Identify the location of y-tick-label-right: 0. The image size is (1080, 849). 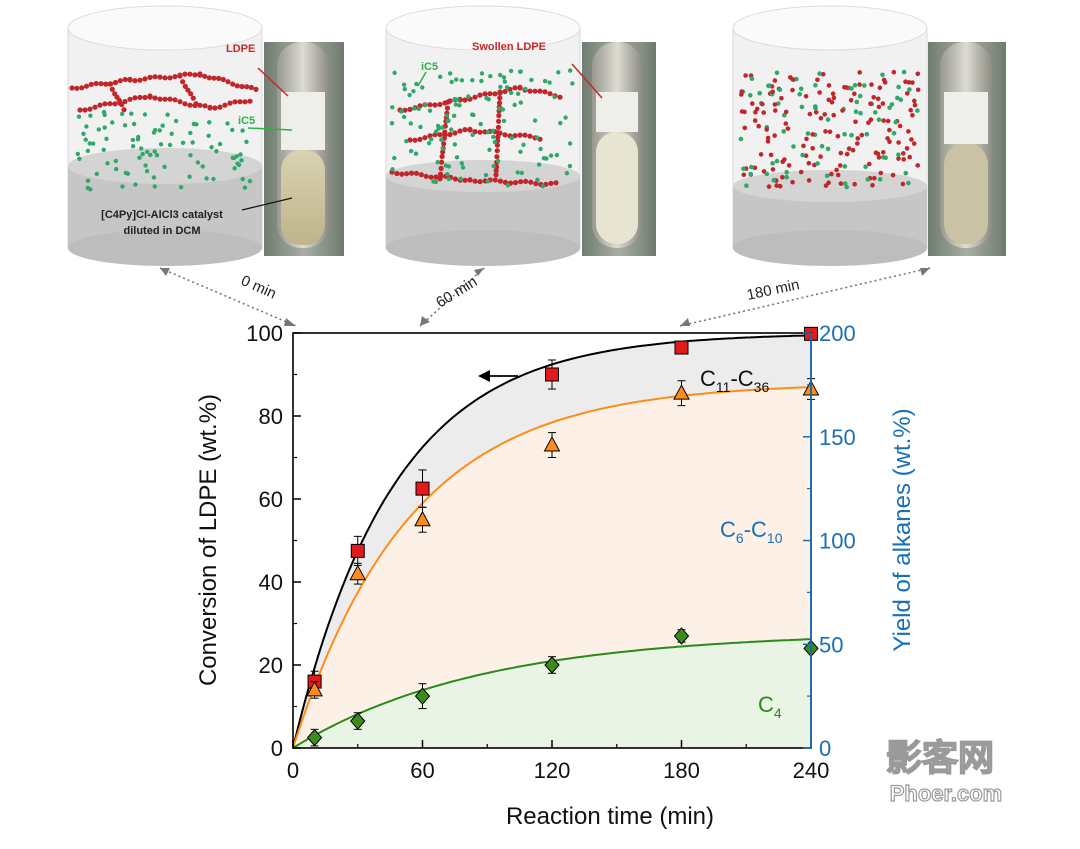
(825, 748).